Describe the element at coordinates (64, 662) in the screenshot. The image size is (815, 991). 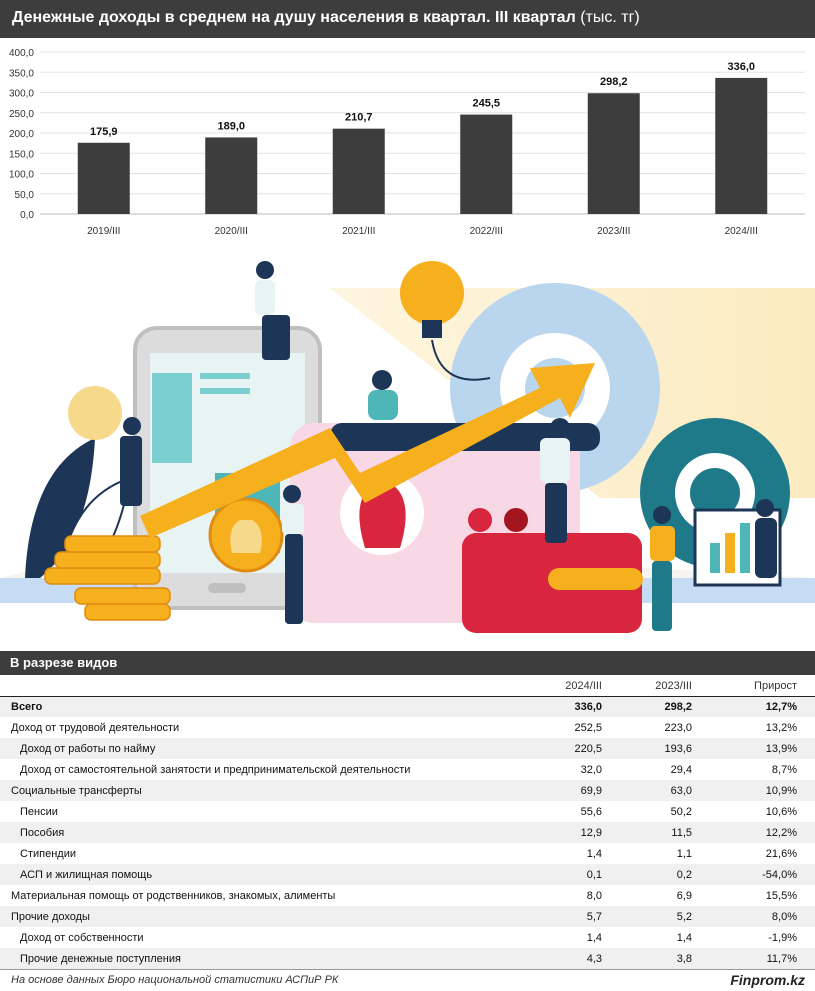
I see `section-title: В разрезе видов` at that location.